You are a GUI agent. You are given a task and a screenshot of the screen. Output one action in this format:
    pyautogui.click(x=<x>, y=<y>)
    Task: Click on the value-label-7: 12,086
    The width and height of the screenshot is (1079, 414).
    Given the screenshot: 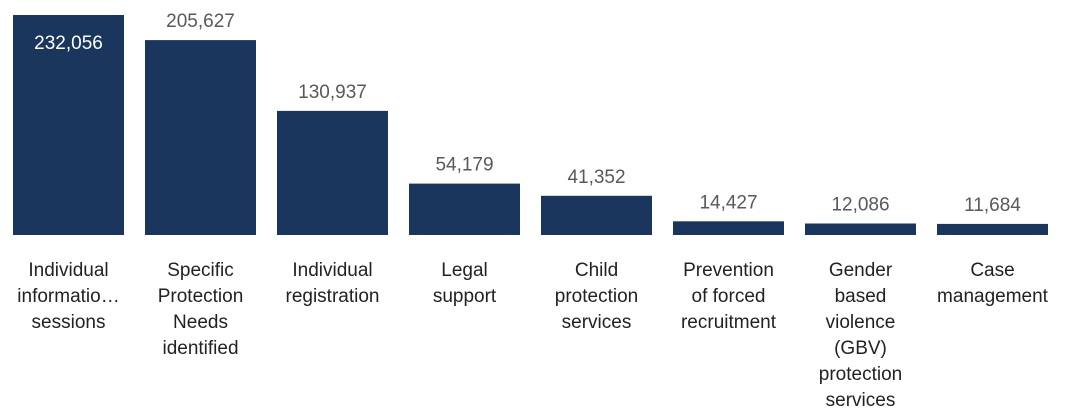 What is the action you would take?
    pyautogui.click(x=860, y=205)
    